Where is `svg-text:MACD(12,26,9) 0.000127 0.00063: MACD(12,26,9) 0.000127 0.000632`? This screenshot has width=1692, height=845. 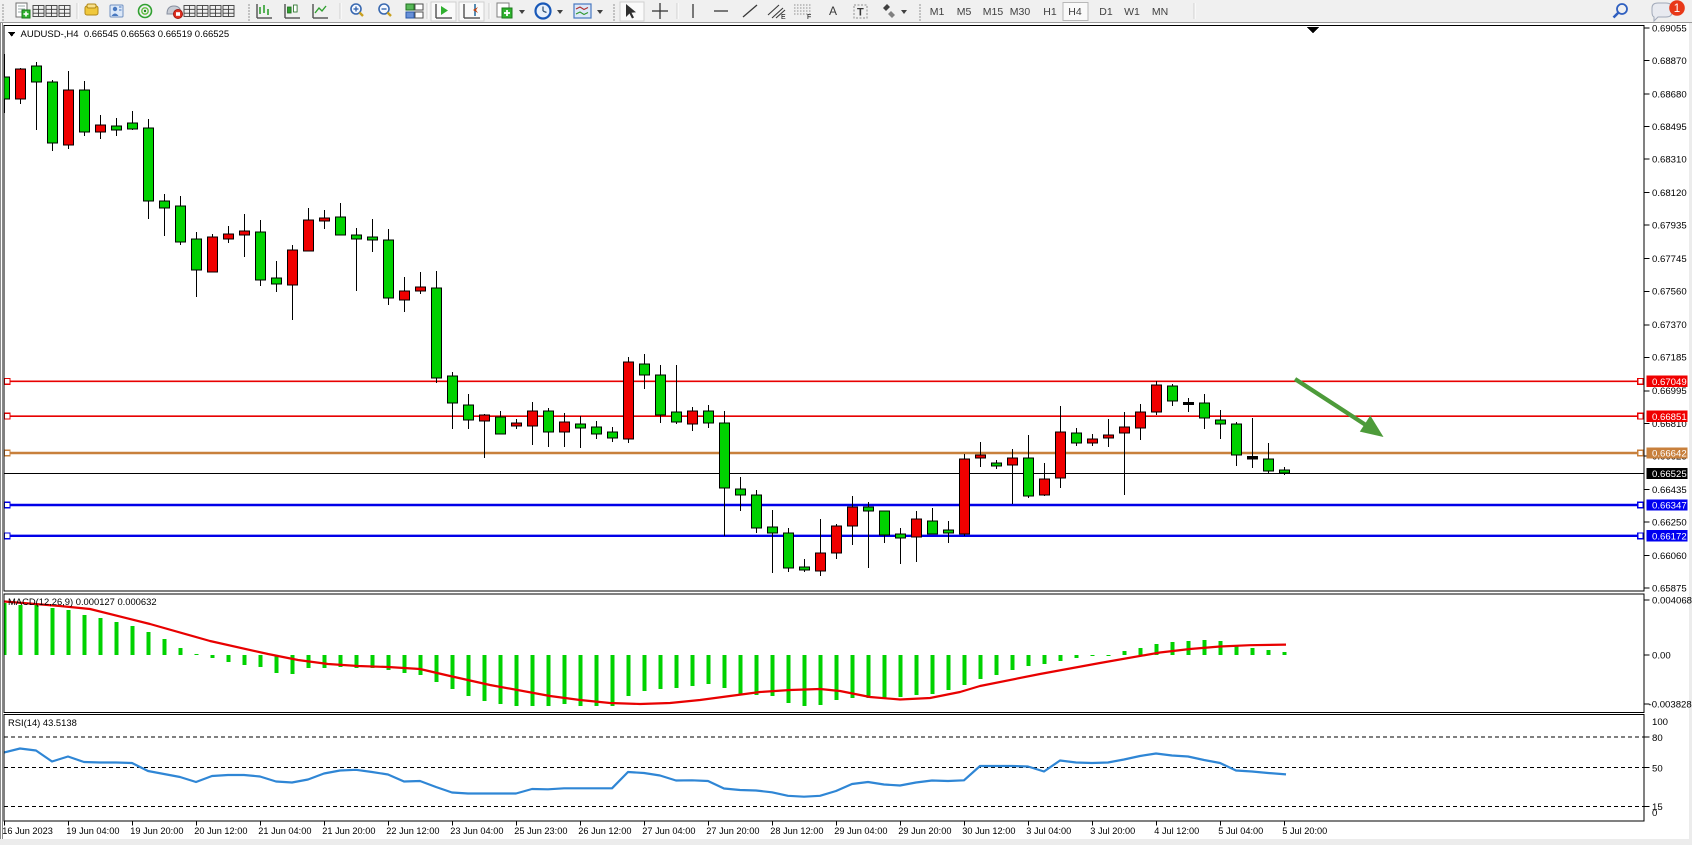
svg-text:MACD(12,26,9) 0.000127 0.00063: MACD(12,26,9) 0.000127 0.000632 is located at coordinates (82, 601).